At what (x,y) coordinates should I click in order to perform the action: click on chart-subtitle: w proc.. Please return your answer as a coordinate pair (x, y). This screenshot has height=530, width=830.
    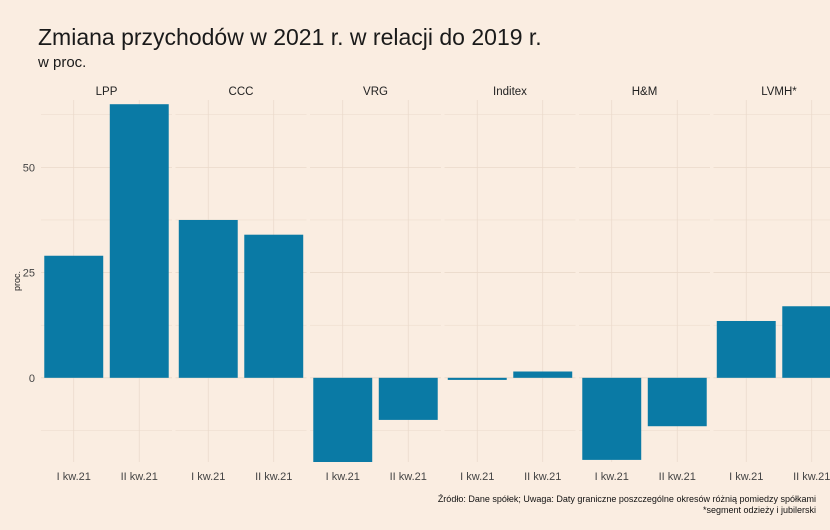
    Looking at the image, I should click on (62, 62).